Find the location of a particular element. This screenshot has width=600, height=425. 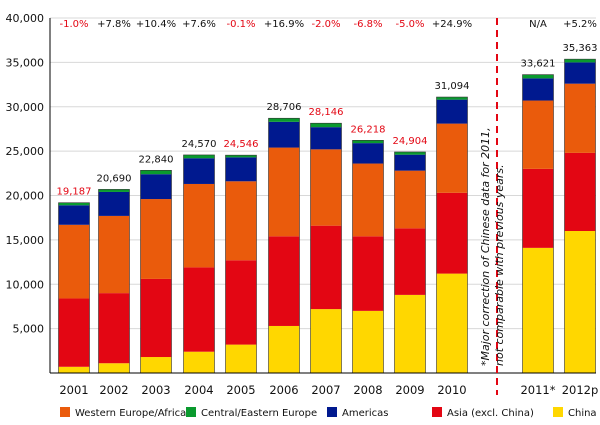

total-label: 35,363 is located at coordinates (580, 48).